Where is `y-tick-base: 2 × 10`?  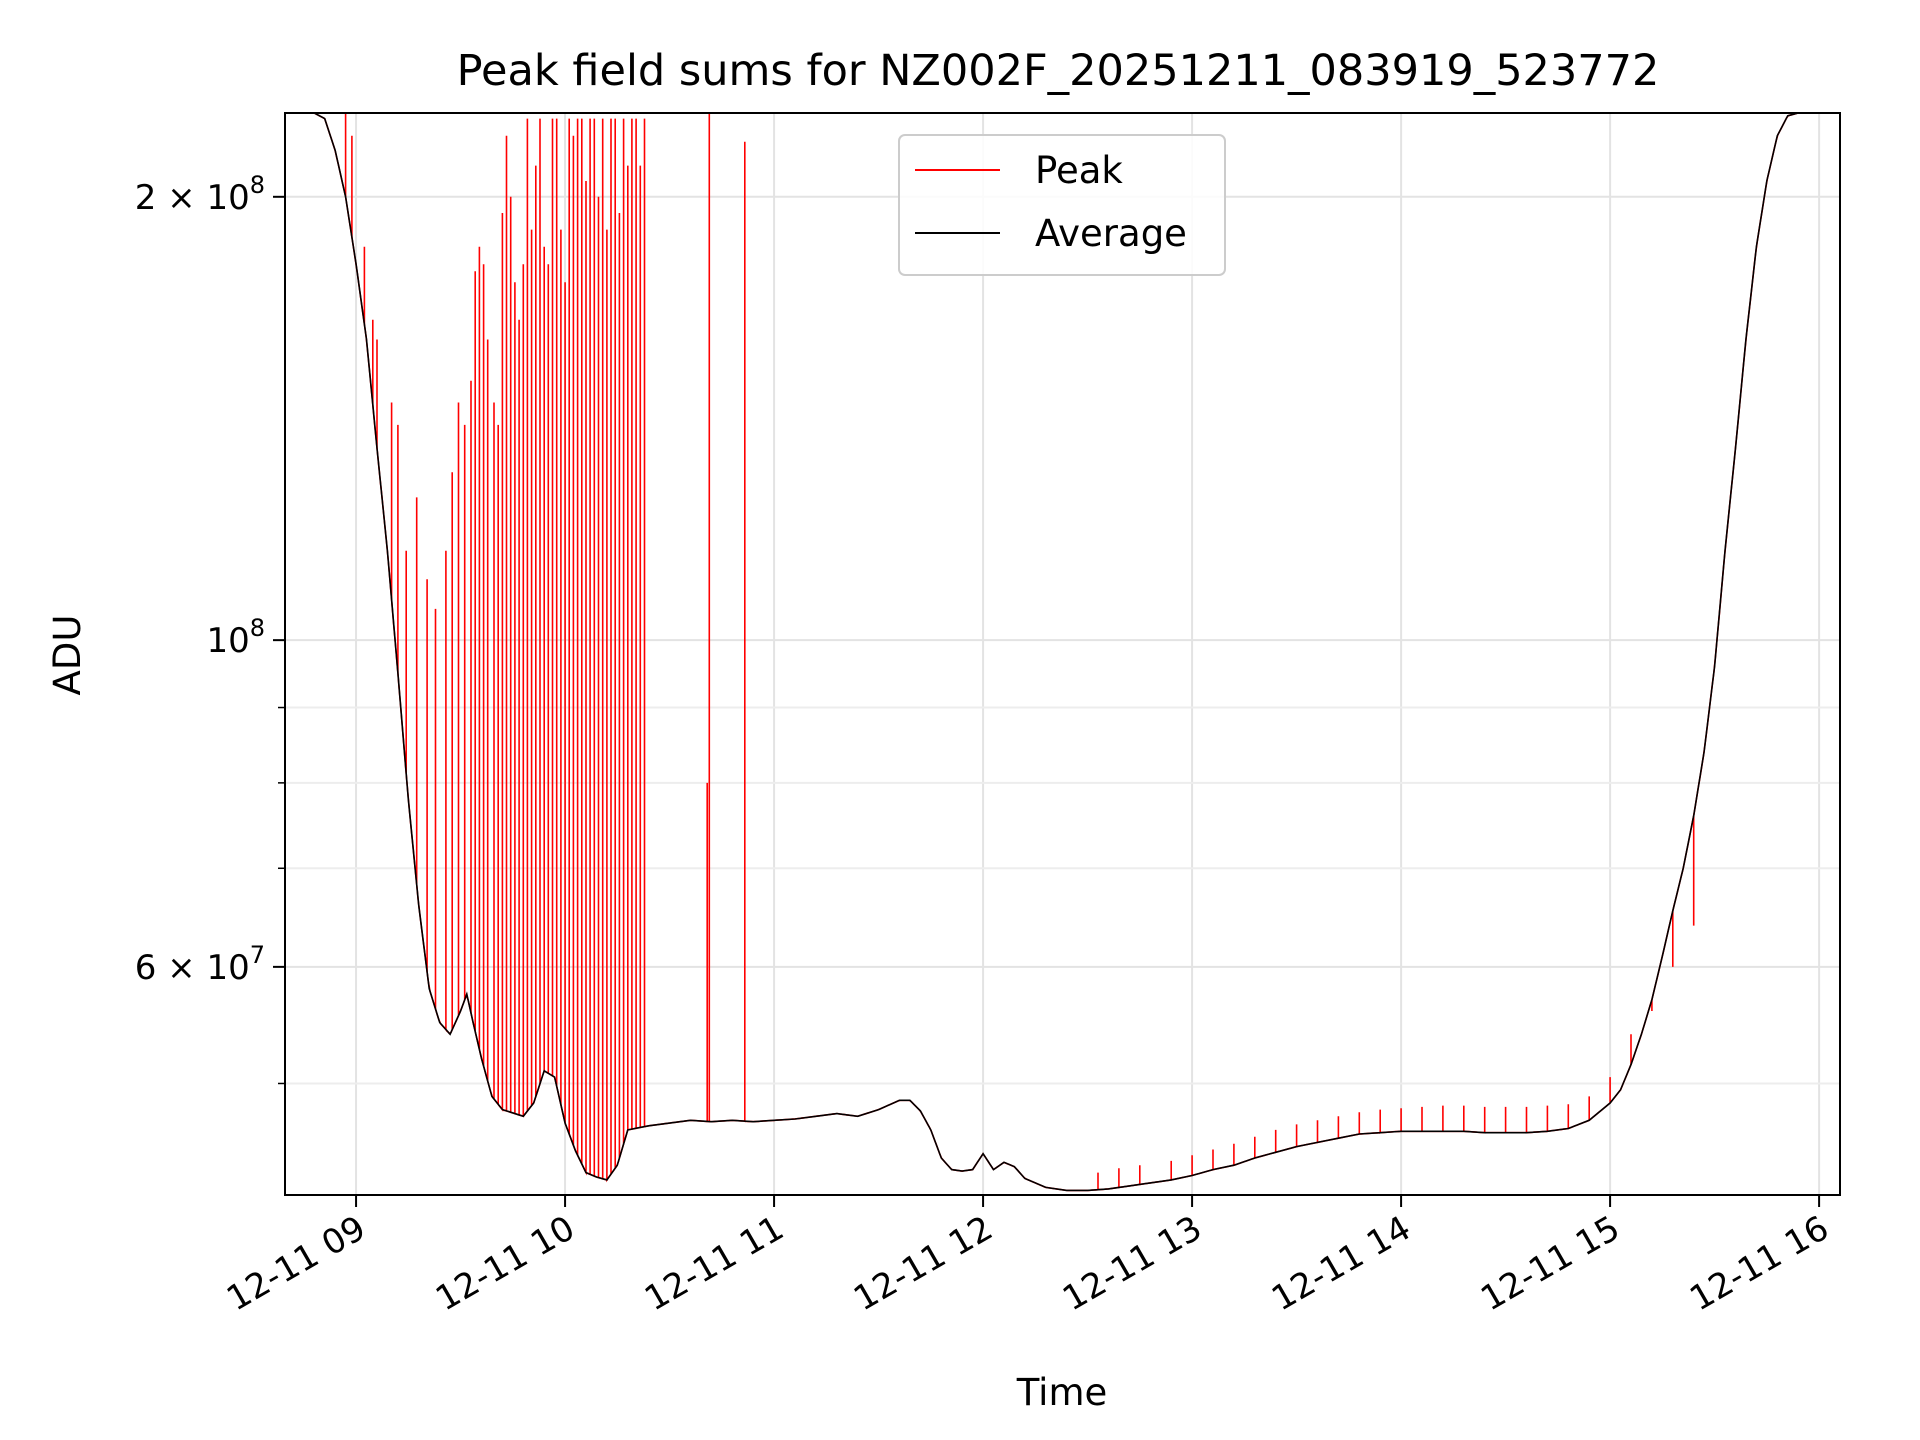
y-tick-base: 2 × 10 is located at coordinates (192, 198).